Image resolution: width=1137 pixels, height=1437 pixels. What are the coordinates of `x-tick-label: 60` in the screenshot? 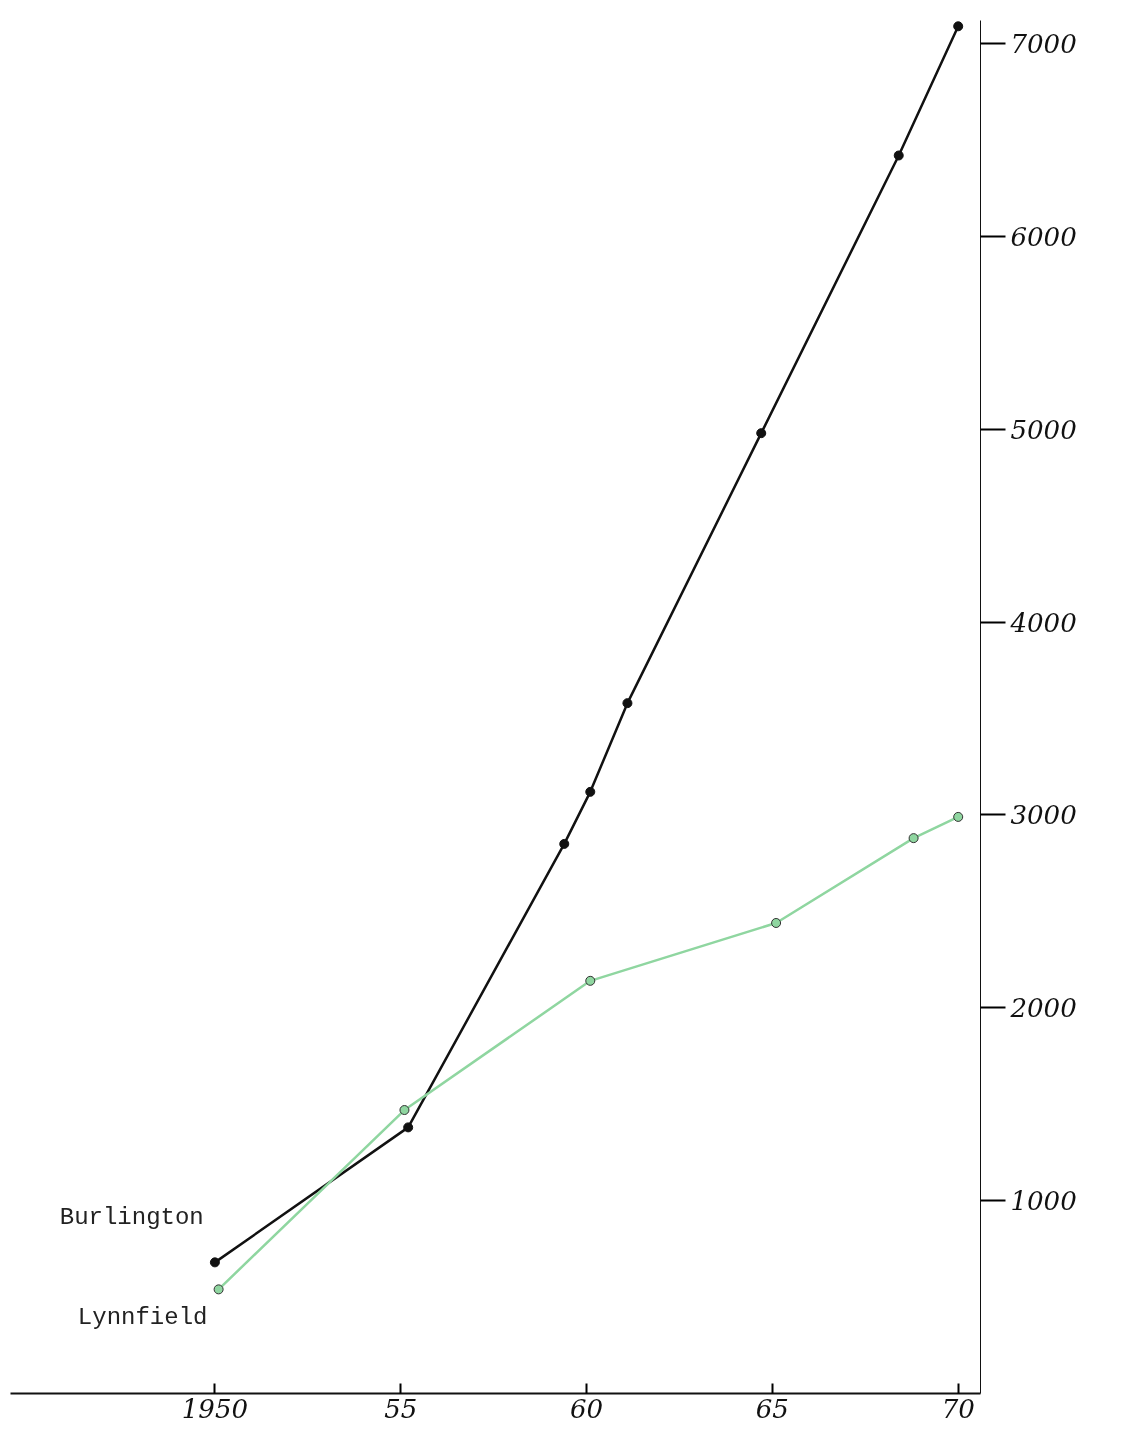 It's located at (587, 1408).